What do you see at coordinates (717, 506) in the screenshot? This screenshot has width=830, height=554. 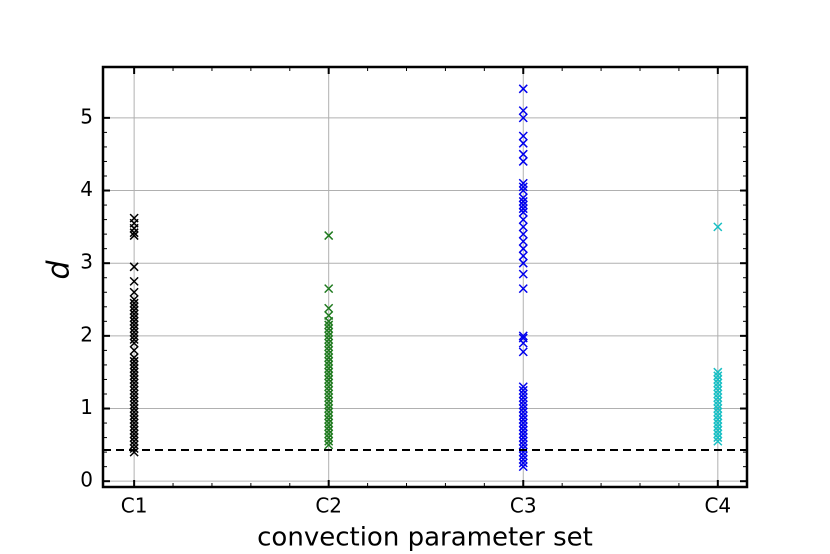 I see `x-tick-label: C4` at bounding box center [717, 506].